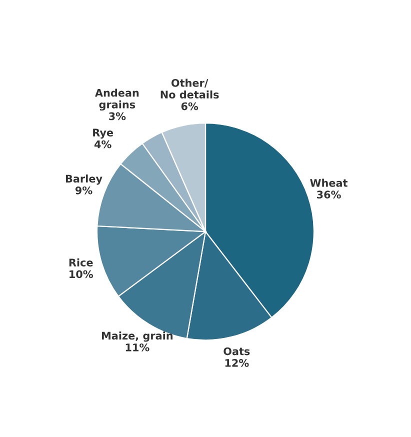  Describe the element at coordinates (189, 106) in the screenshot. I see `data-label: 6%` at that location.